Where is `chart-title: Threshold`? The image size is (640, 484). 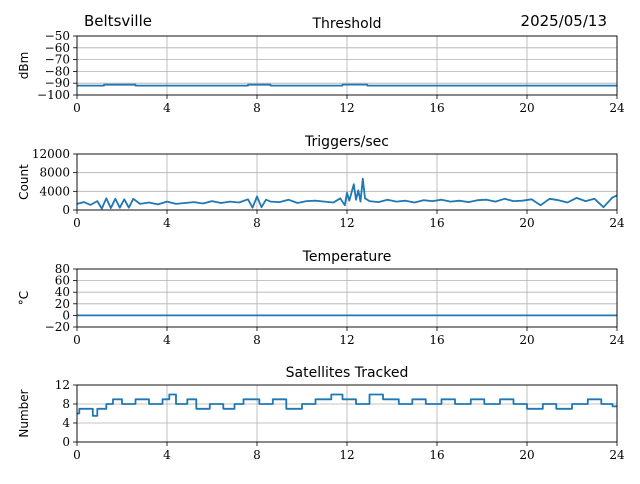 chart-title: Threshold is located at coordinates (347, 24).